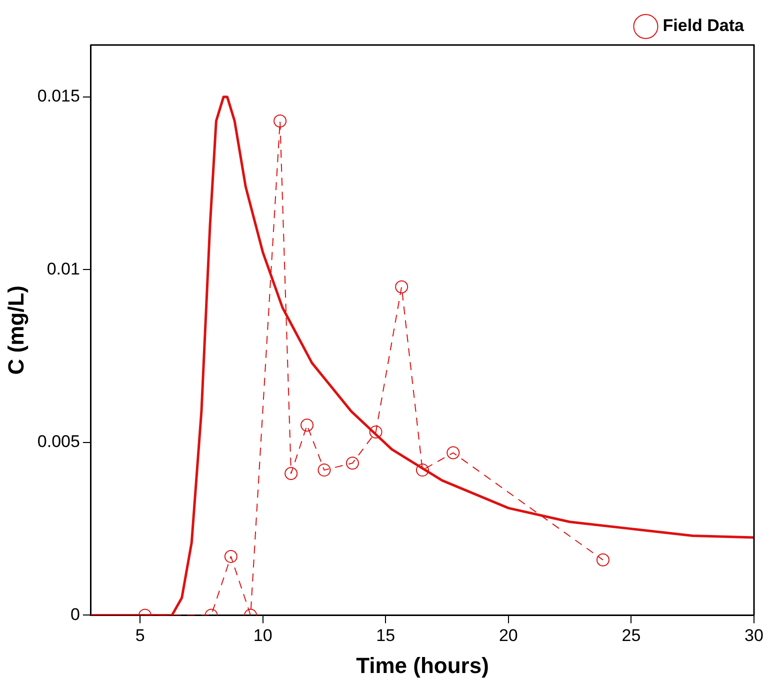  I want to click on x-tick-label: 20, so click(508, 636).